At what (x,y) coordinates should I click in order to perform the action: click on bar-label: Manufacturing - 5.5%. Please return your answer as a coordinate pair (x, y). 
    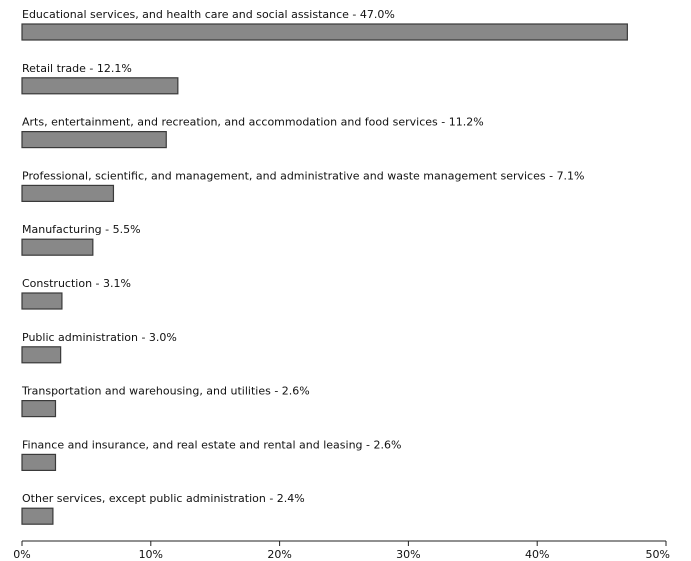
    Looking at the image, I should click on (81, 229).